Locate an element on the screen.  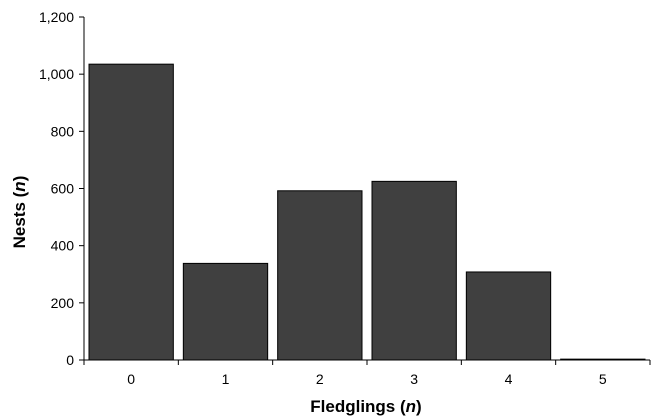
y-tick-label: 800 is located at coordinates (63, 131).